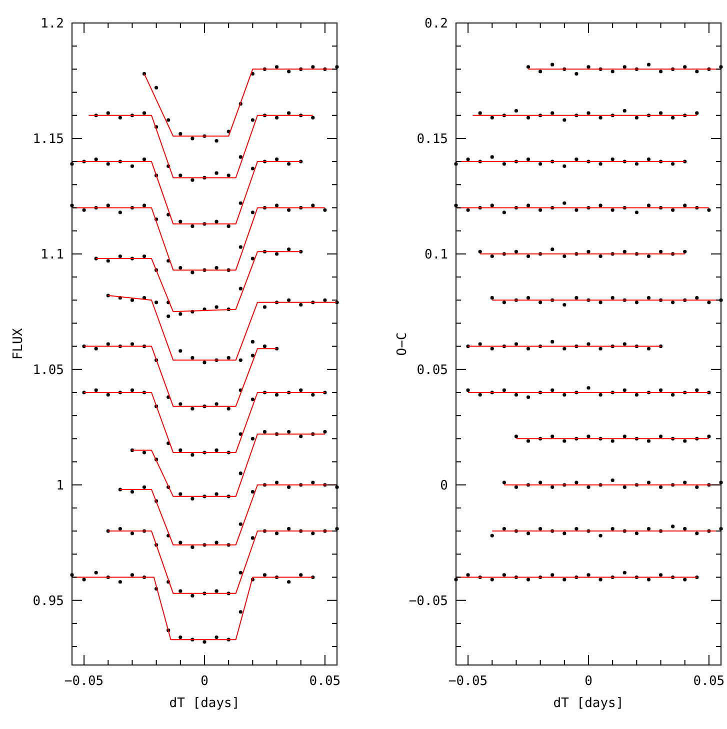  What do you see at coordinates (432, 139) in the screenshot?
I see `y-tick-label: 0.15` at bounding box center [432, 139].